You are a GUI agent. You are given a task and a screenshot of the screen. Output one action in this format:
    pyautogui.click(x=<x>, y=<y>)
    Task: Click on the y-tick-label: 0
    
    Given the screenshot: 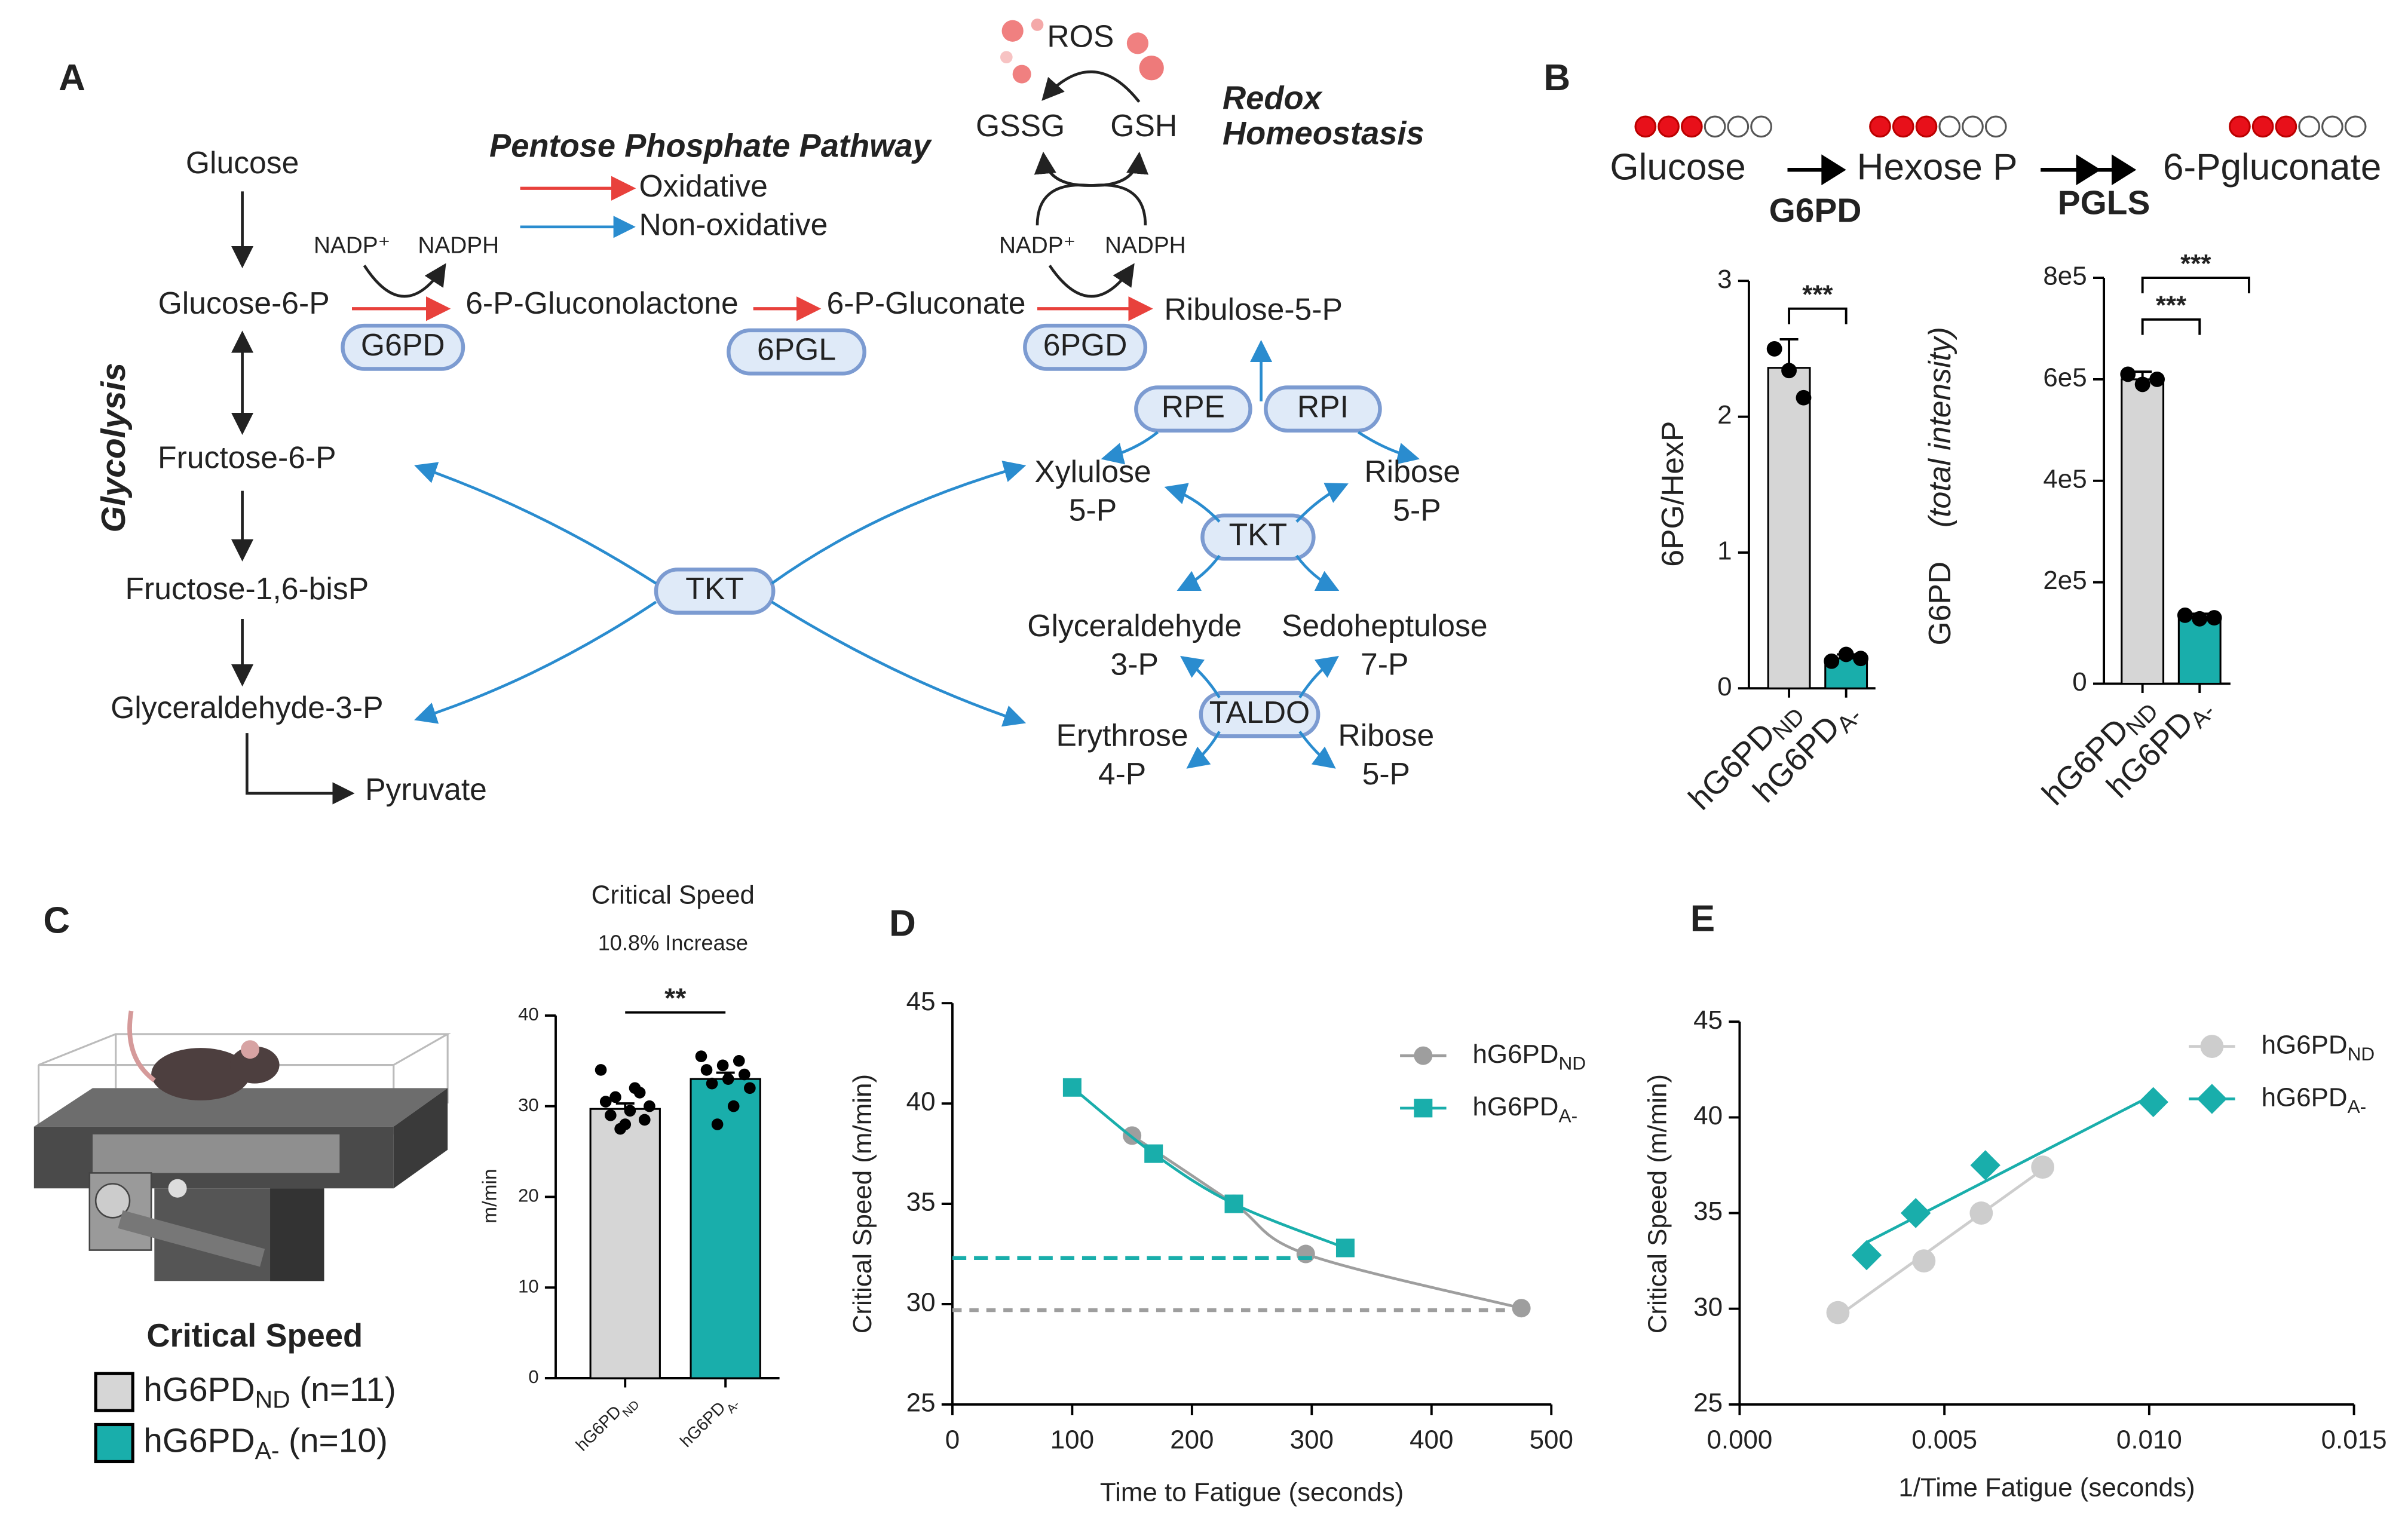 What is the action you would take?
    pyautogui.click(x=533, y=1376)
    